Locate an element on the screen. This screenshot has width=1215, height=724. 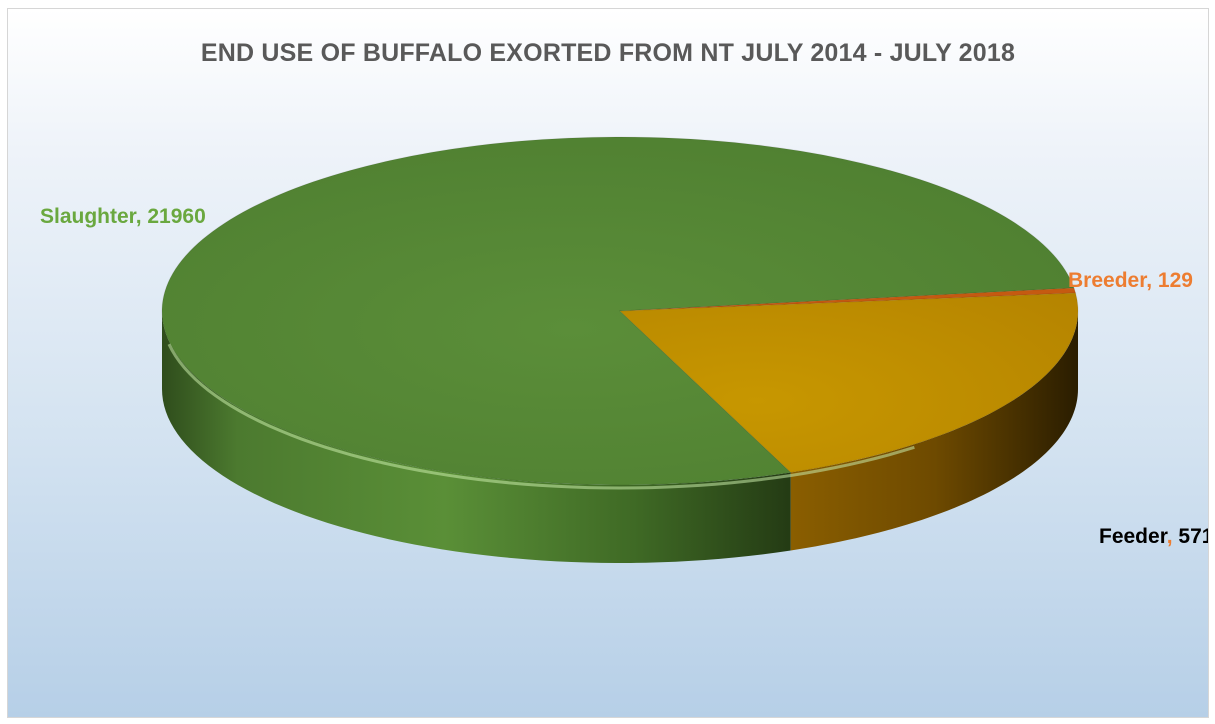
data-label-slaughter: Slaughter, 21960 is located at coordinates (123, 216).